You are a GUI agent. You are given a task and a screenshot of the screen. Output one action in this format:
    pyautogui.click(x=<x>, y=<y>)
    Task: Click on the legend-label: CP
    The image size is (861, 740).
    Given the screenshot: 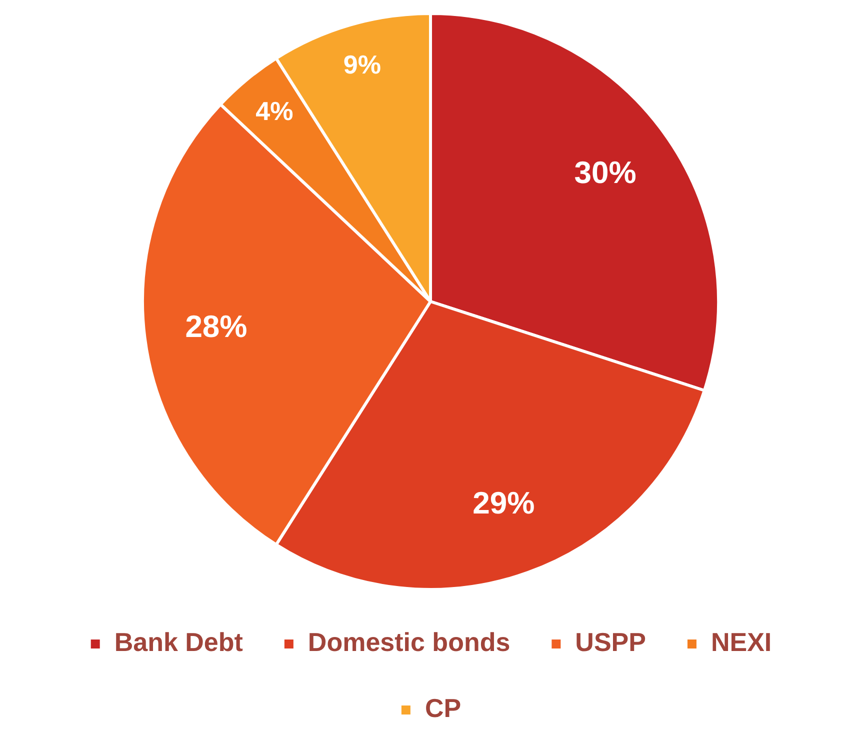 What is the action you would take?
    pyautogui.click(x=443, y=708)
    